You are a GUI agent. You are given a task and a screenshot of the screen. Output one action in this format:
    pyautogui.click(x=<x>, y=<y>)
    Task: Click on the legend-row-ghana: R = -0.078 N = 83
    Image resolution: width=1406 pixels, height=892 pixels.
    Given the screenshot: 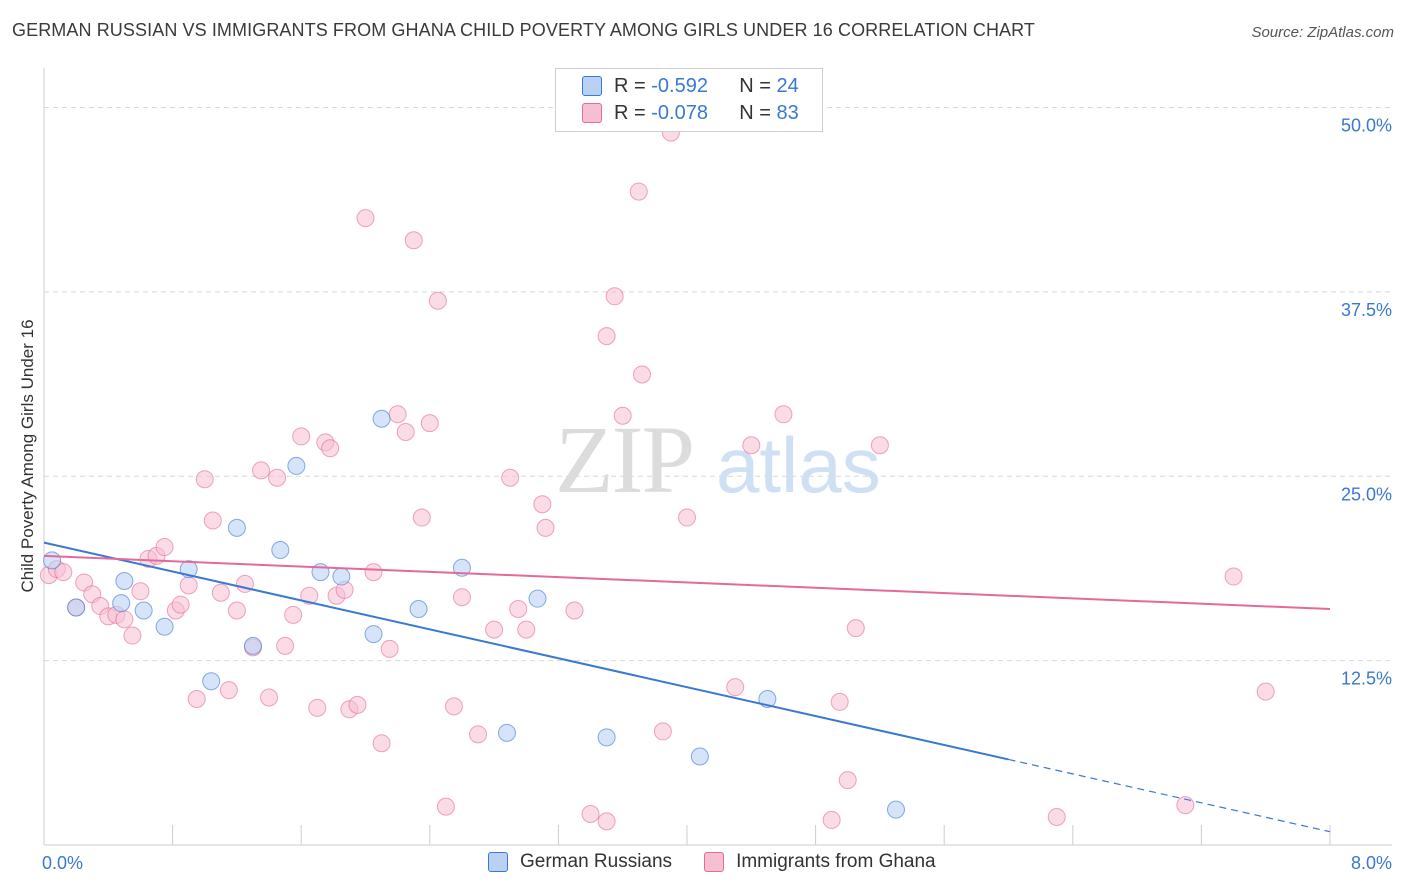 What is the action you would take?
    pyautogui.click(x=690, y=113)
    